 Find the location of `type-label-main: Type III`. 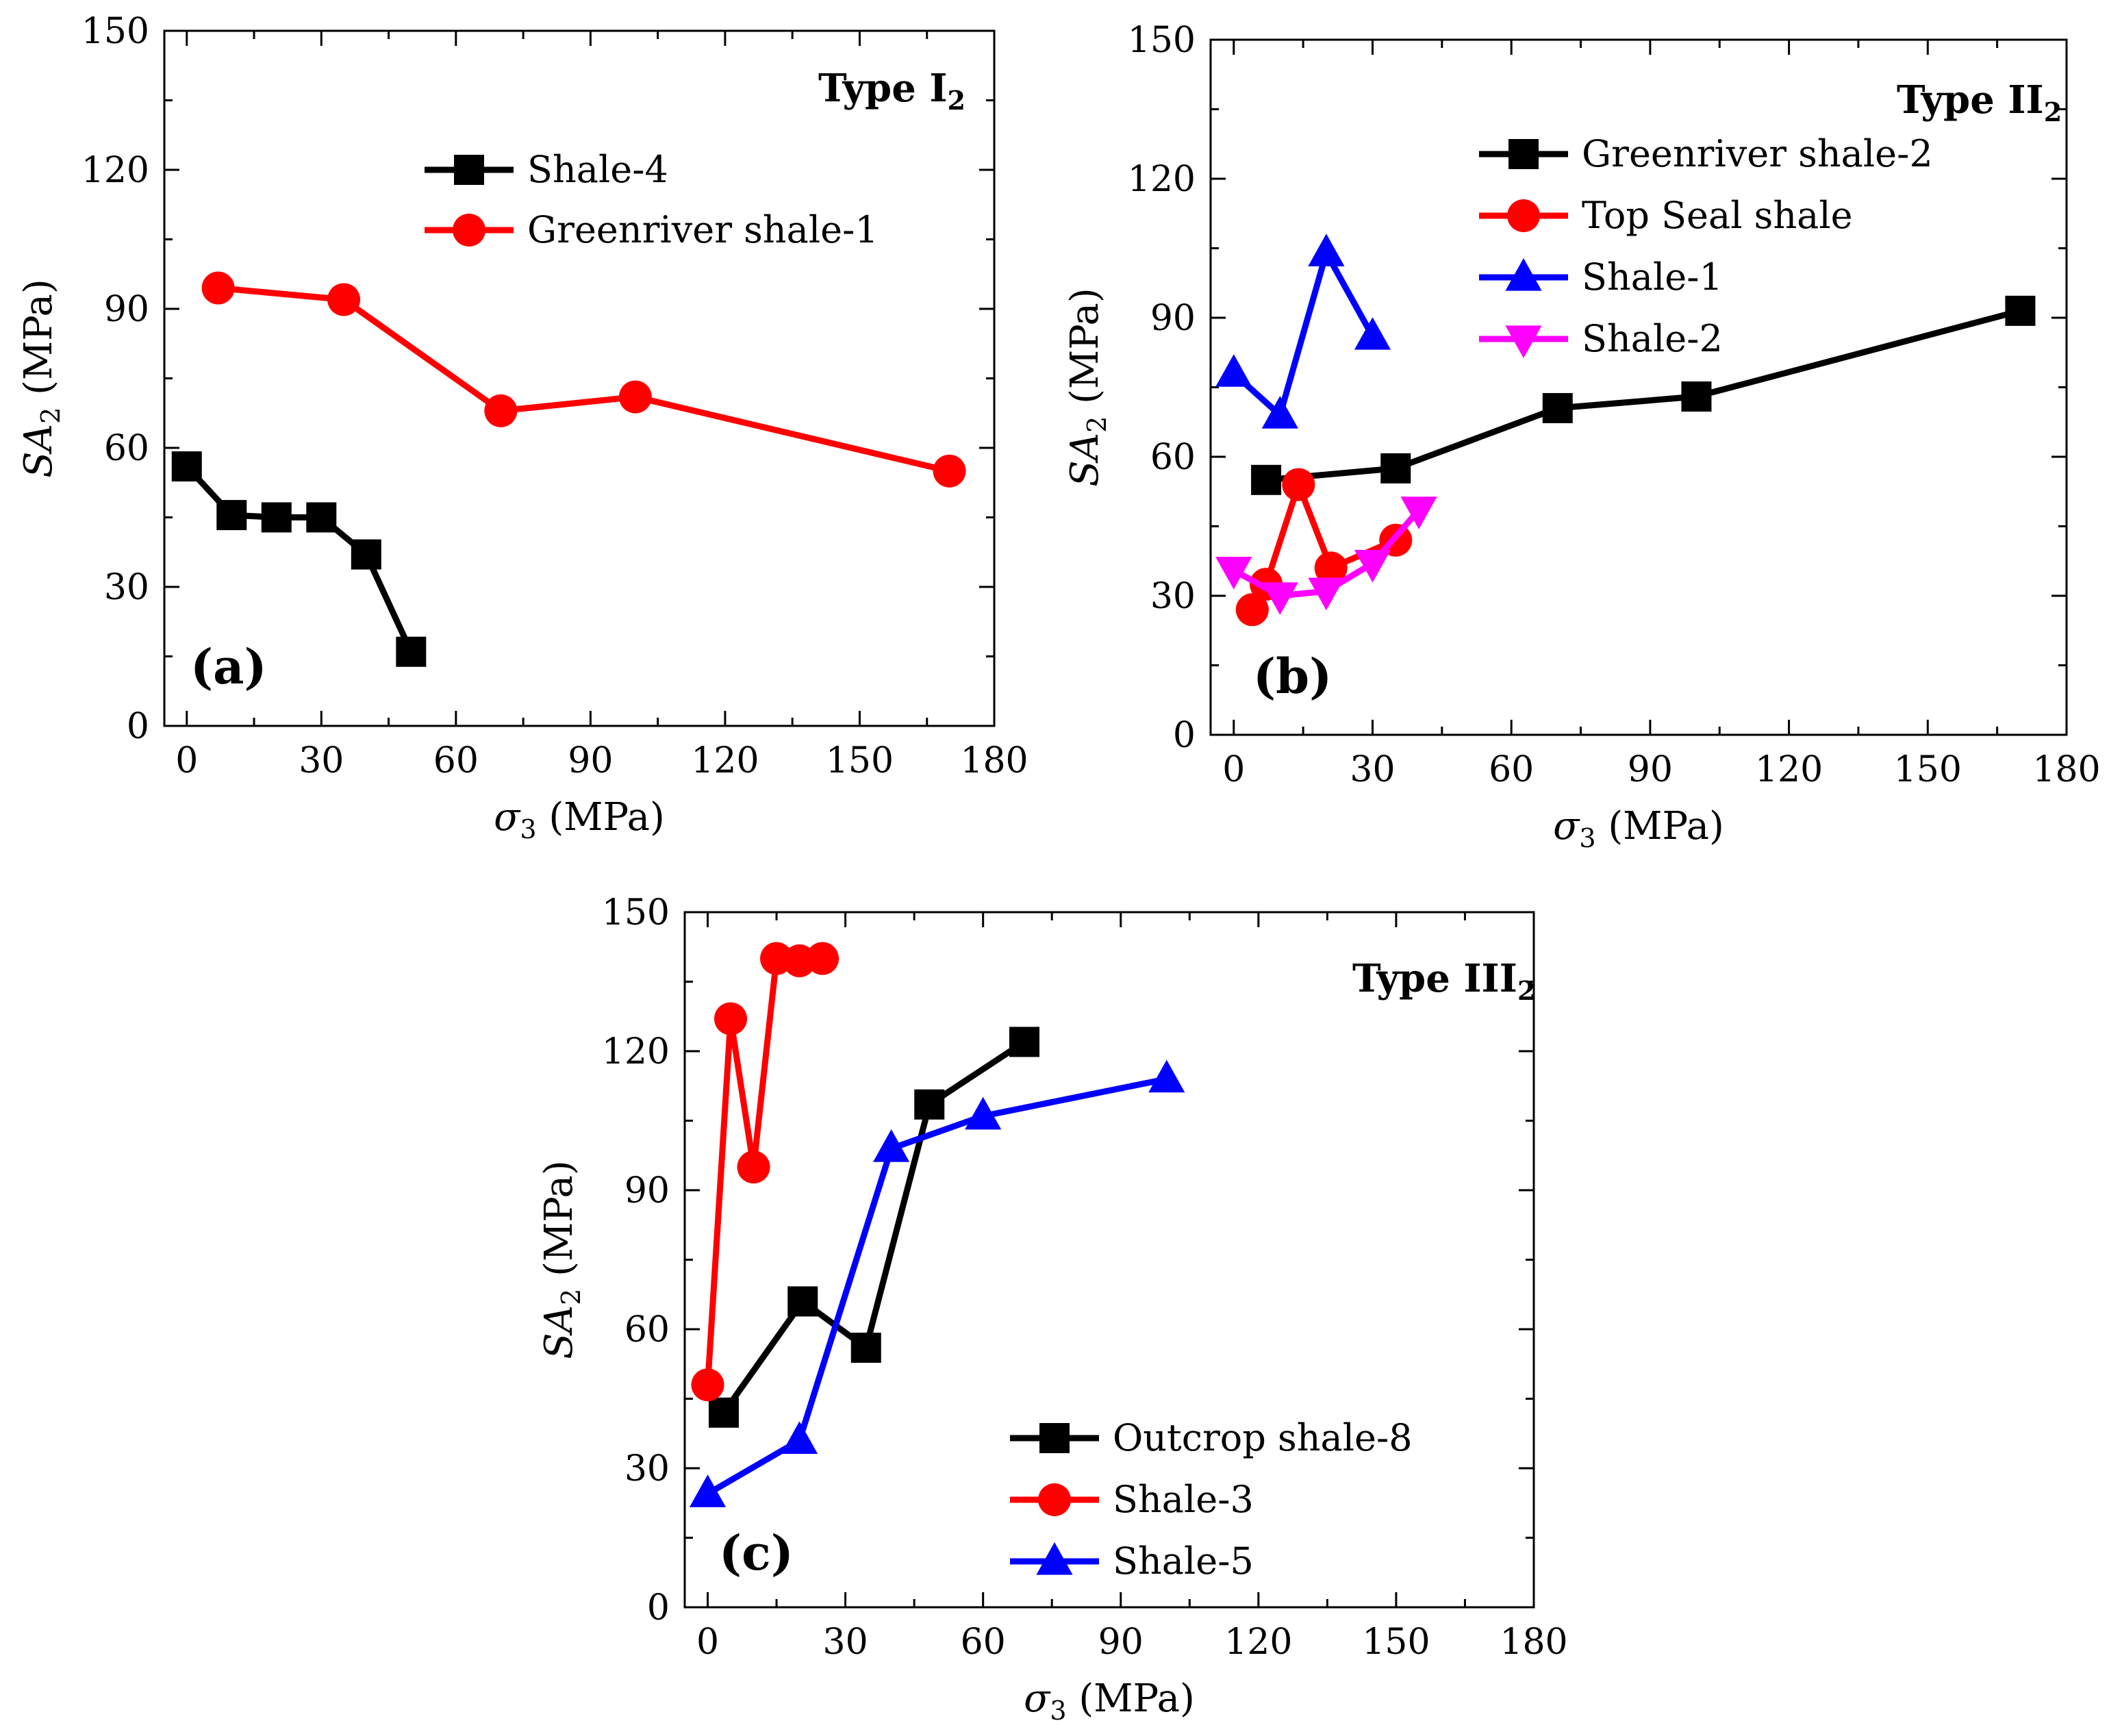

type-label-main: Type III is located at coordinates (1434, 978).